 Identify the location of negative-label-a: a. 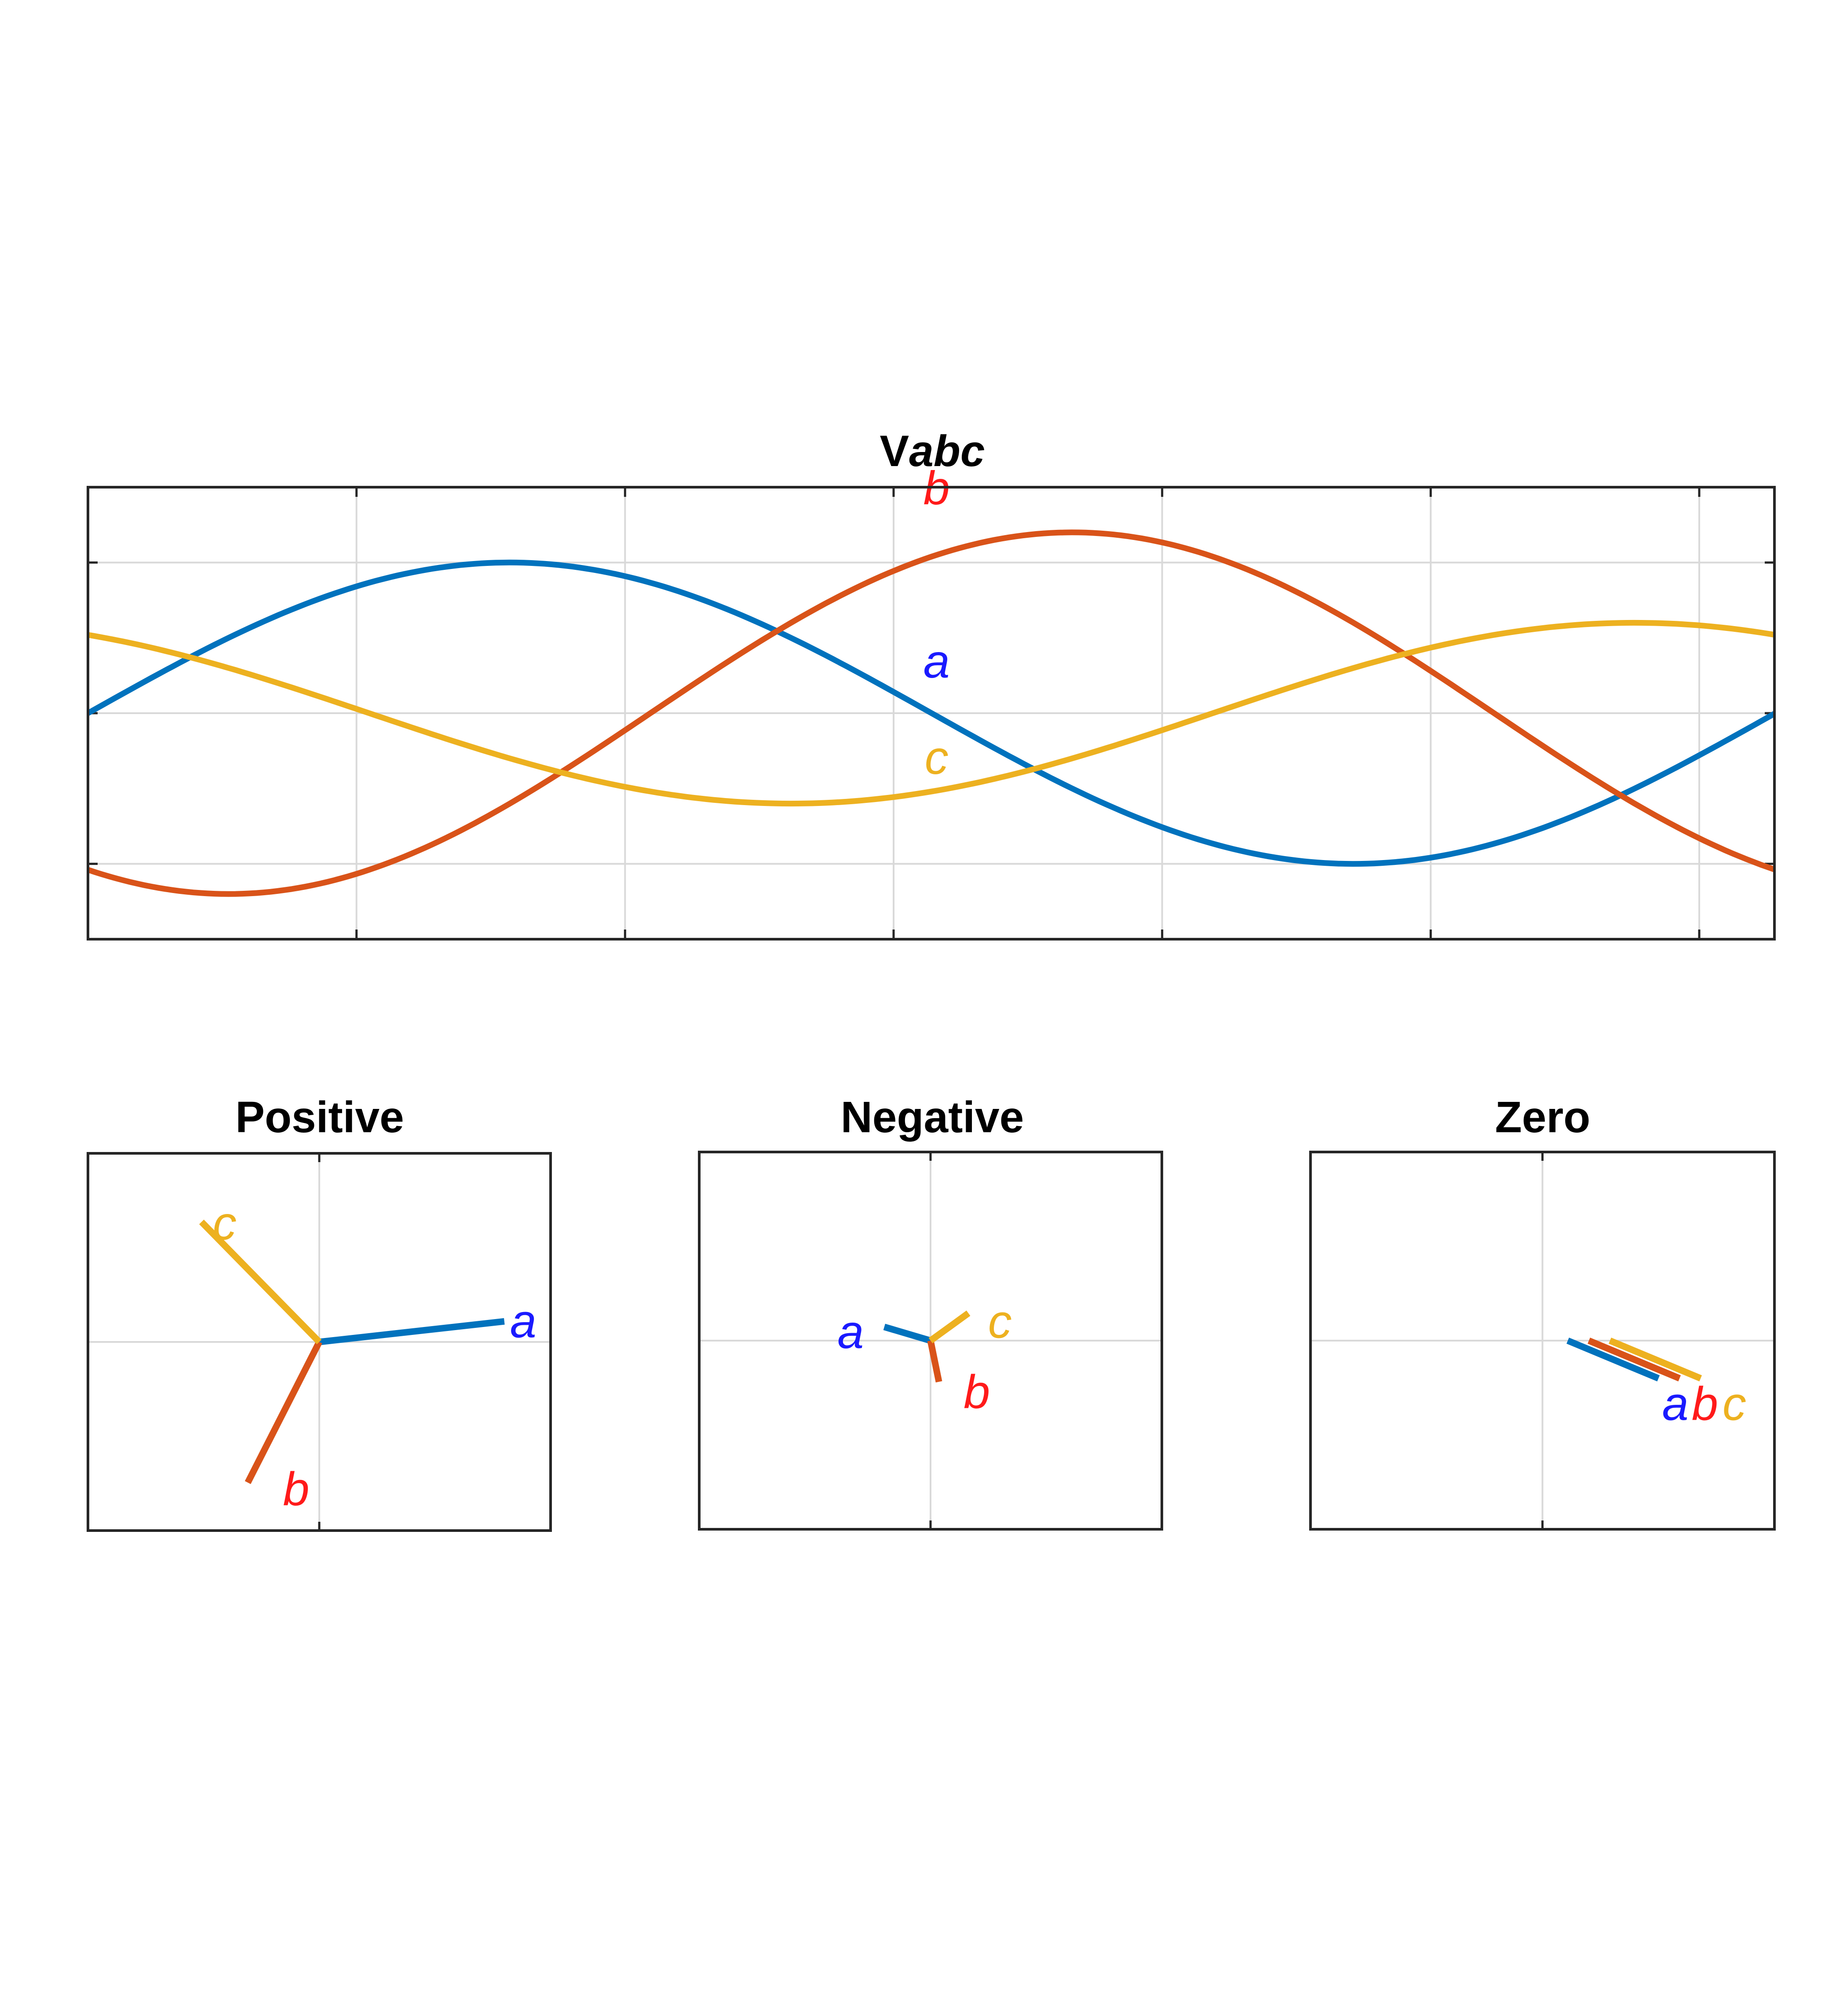
(850, 1331).